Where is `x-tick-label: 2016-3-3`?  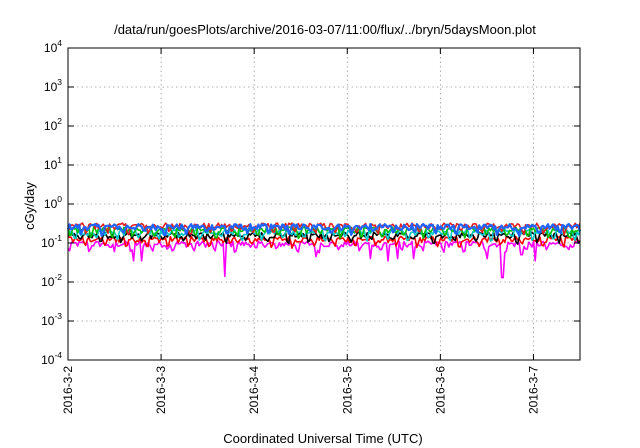 x-tick-label: 2016-3-3 is located at coordinates (161, 390).